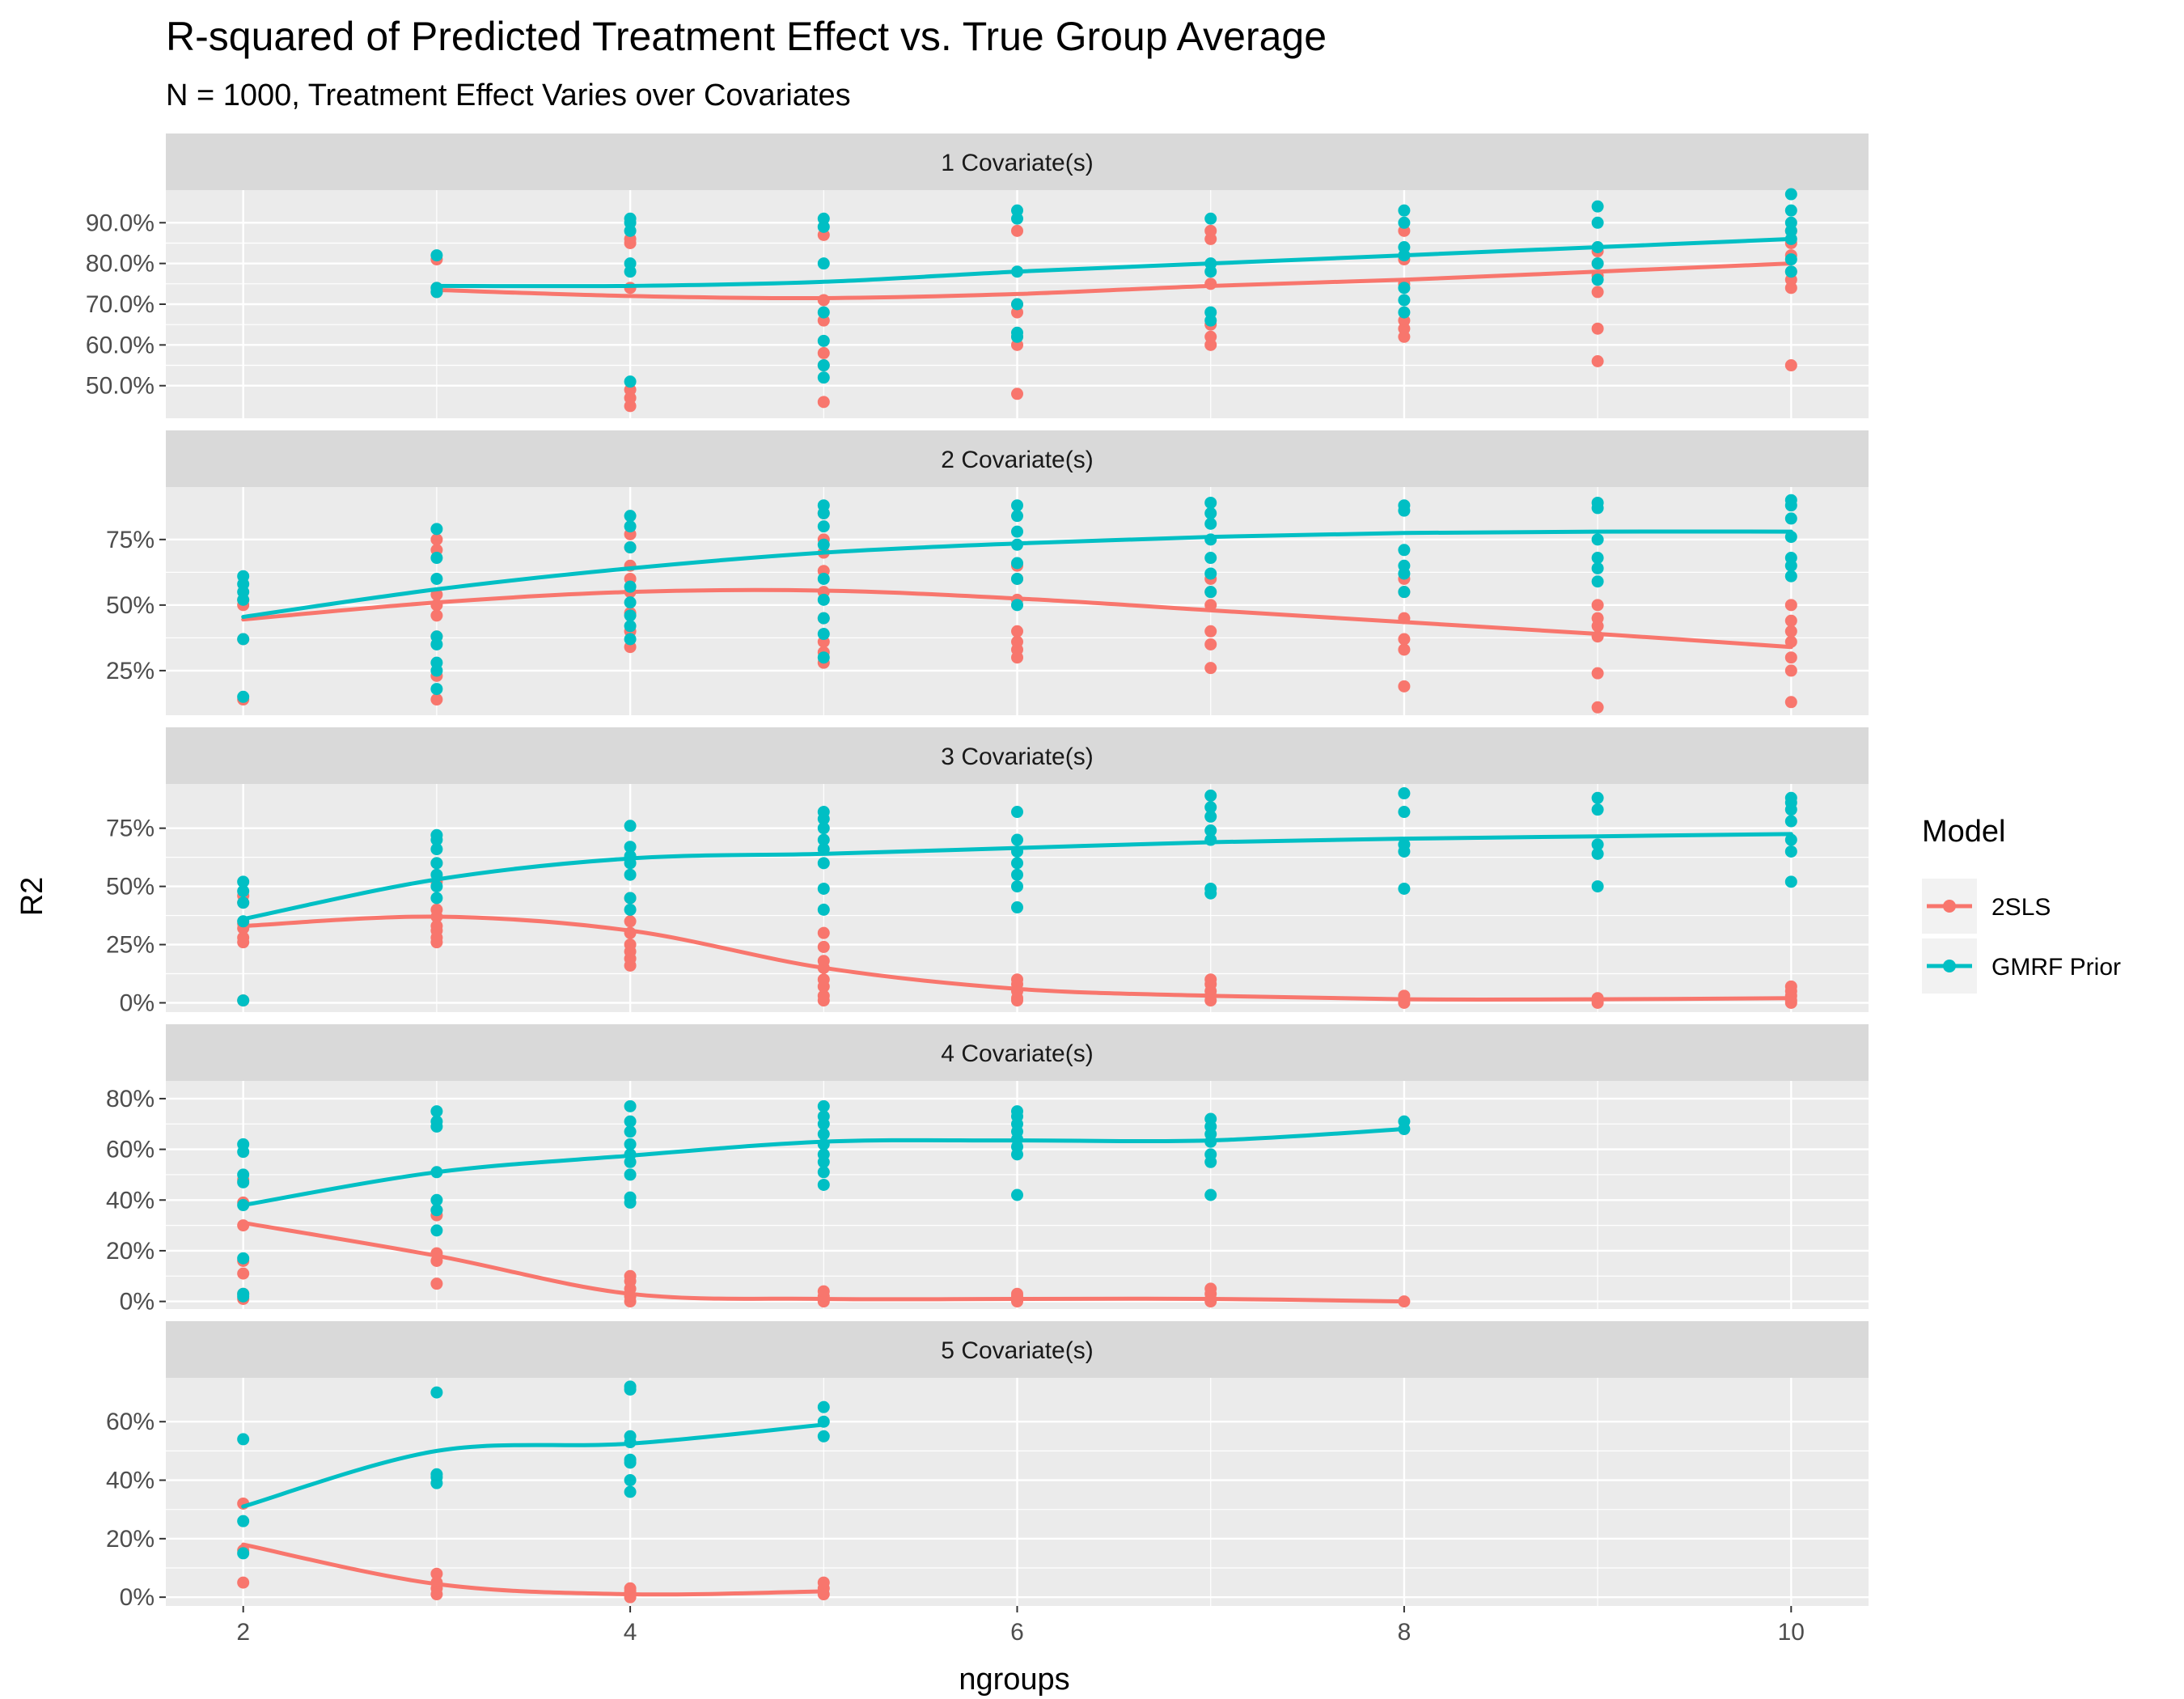  Describe the element at coordinates (1017, 460) in the screenshot. I see `facet-strip-label: 2 Covariate(s)` at that location.